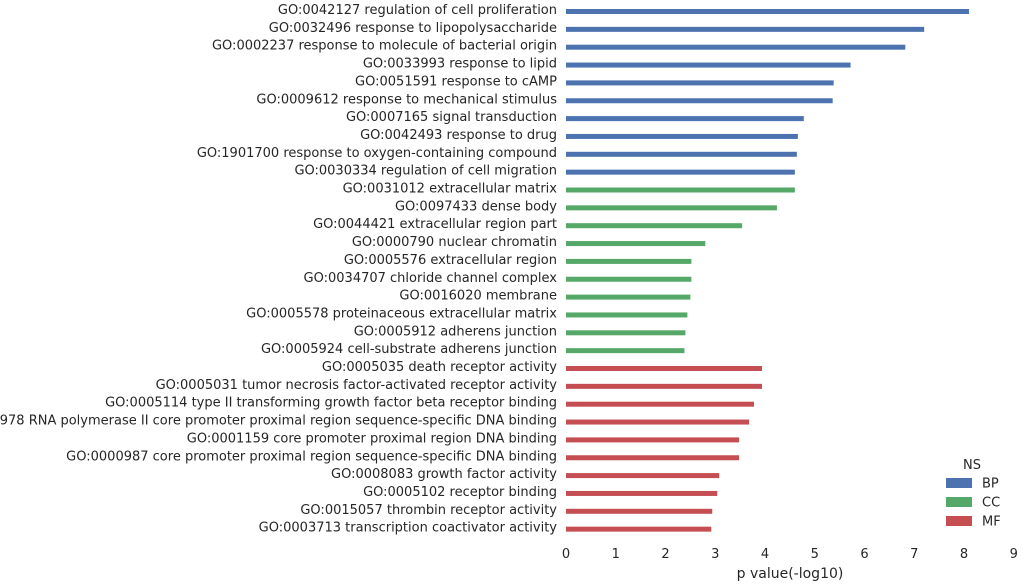  Describe the element at coordinates (959, 521) in the screenshot. I see `legend-swatch-mf` at that location.